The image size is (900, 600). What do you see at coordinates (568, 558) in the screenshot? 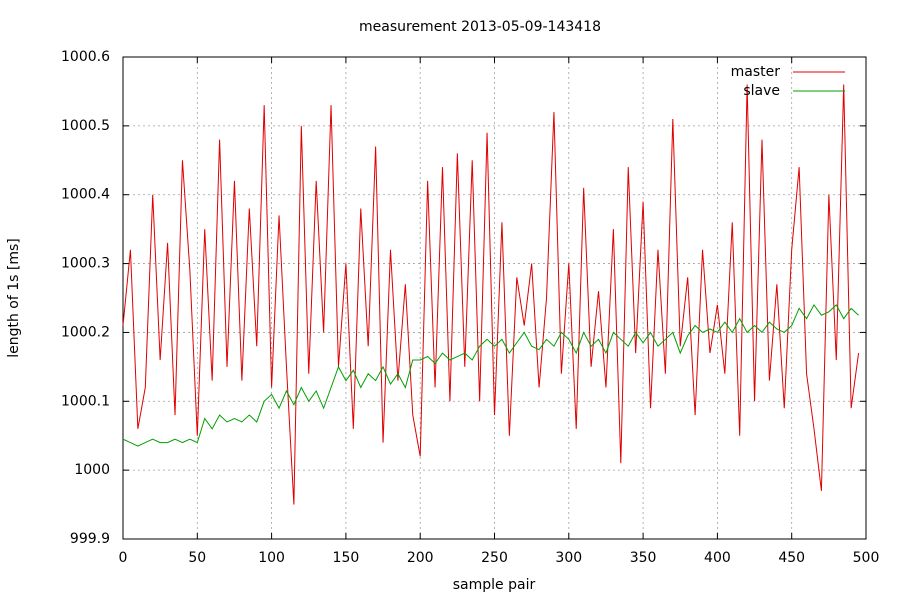
I see `x-tick-label: 300` at bounding box center [568, 558].